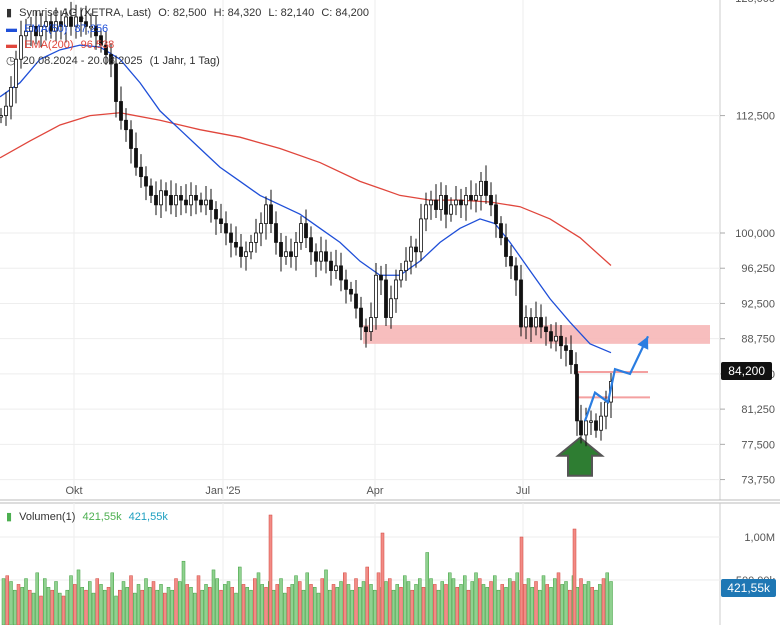  I want to click on up-arrow-icon, so click(580, 456).